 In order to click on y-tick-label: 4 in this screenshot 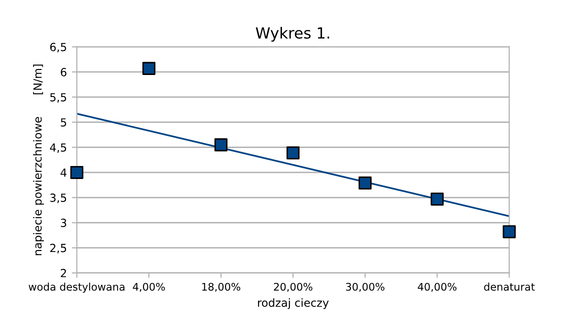, I will do `click(63, 172)`.